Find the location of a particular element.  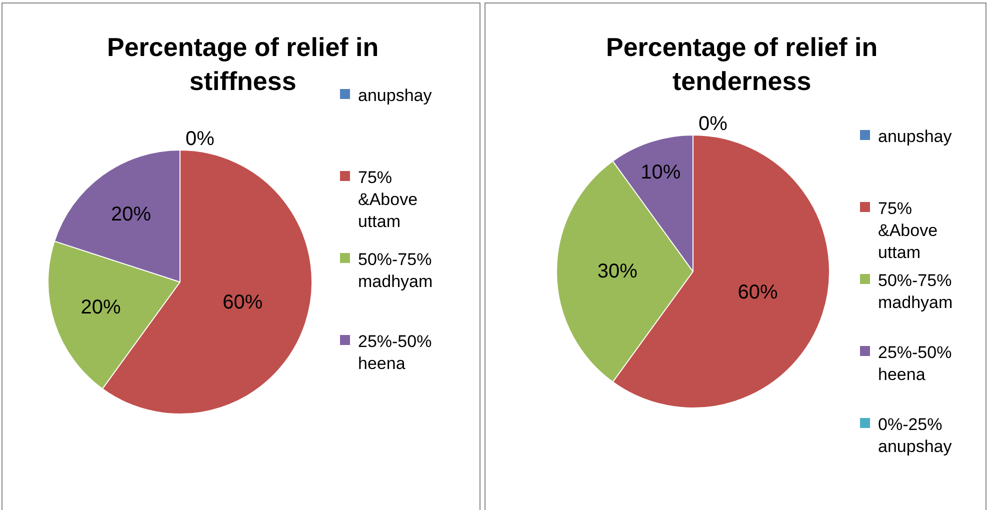

legend-label: 0%-25% anupshay is located at coordinates (915, 435).